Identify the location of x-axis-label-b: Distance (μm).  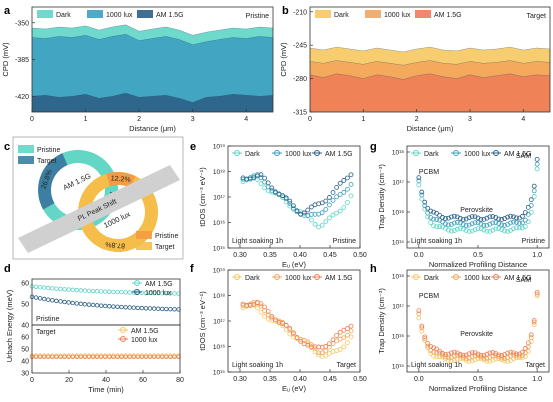
(430, 128).